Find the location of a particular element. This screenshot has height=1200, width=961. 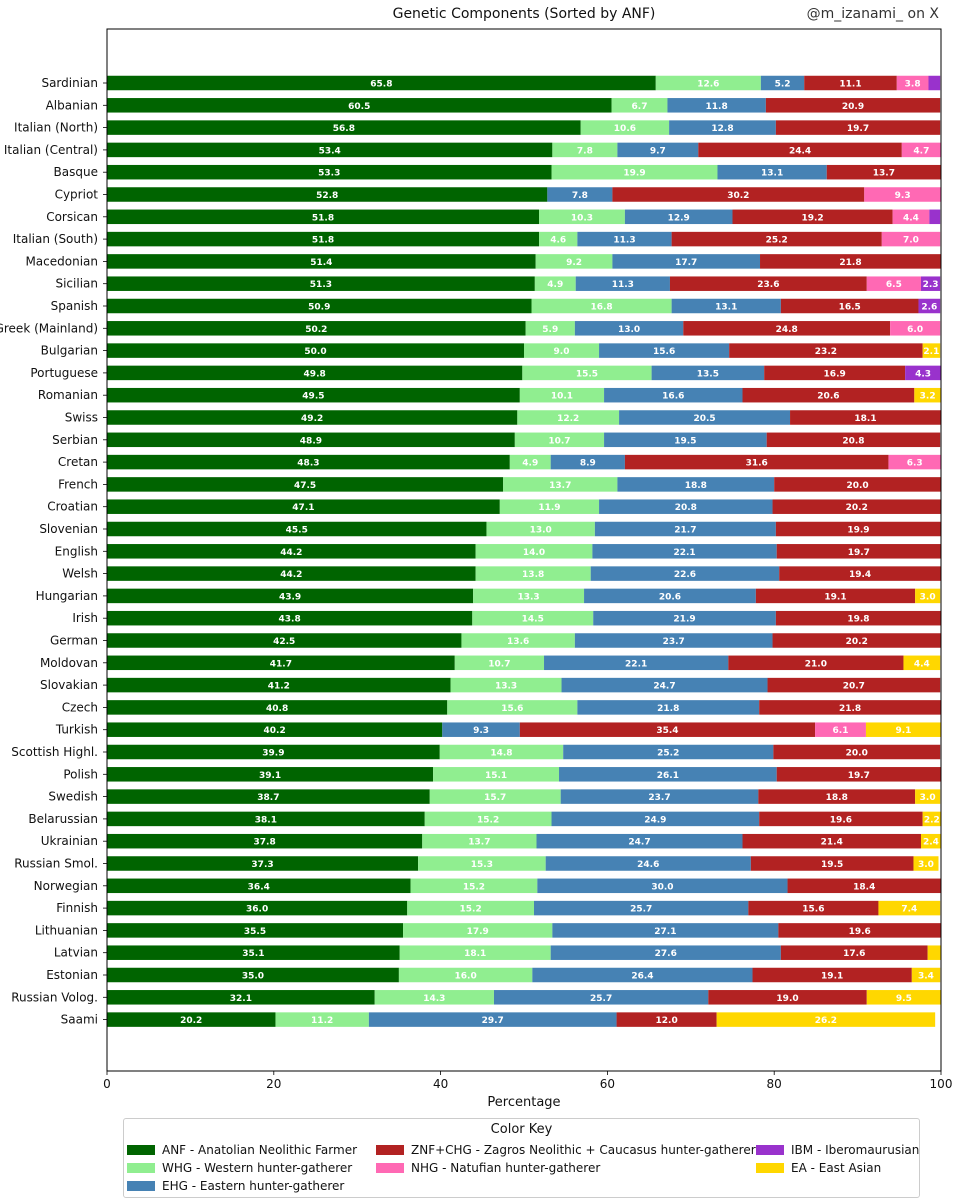

bar-ea-ukrainian is located at coordinates (930, 841).